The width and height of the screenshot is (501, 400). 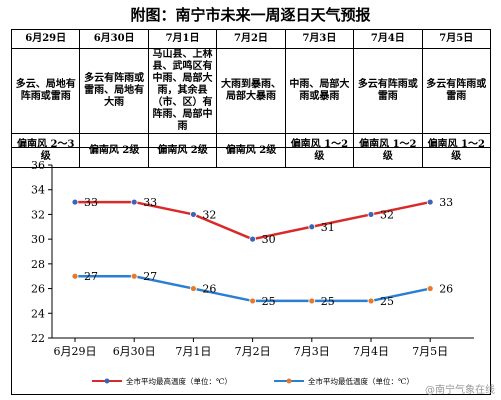 What do you see at coordinates (38, 338) in the screenshot?
I see `y-tick-label: 22` at bounding box center [38, 338].